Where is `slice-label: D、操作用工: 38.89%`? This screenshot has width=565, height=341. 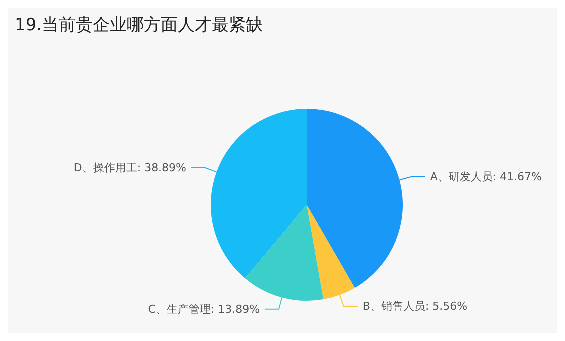
slice-label: D、操作用工: 38.89% is located at coordinates (130, 168).